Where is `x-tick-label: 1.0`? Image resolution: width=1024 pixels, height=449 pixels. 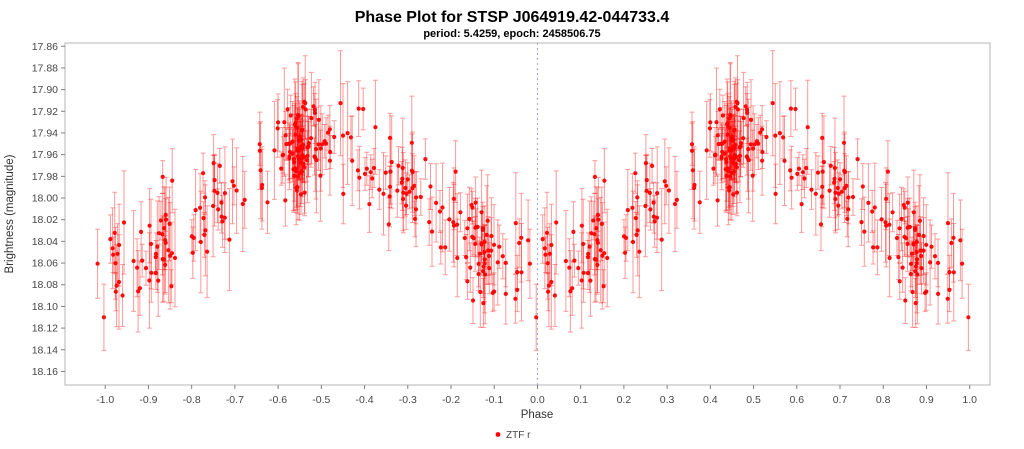 x-tick-label: 1.0 is located at coordinates (969, 400).